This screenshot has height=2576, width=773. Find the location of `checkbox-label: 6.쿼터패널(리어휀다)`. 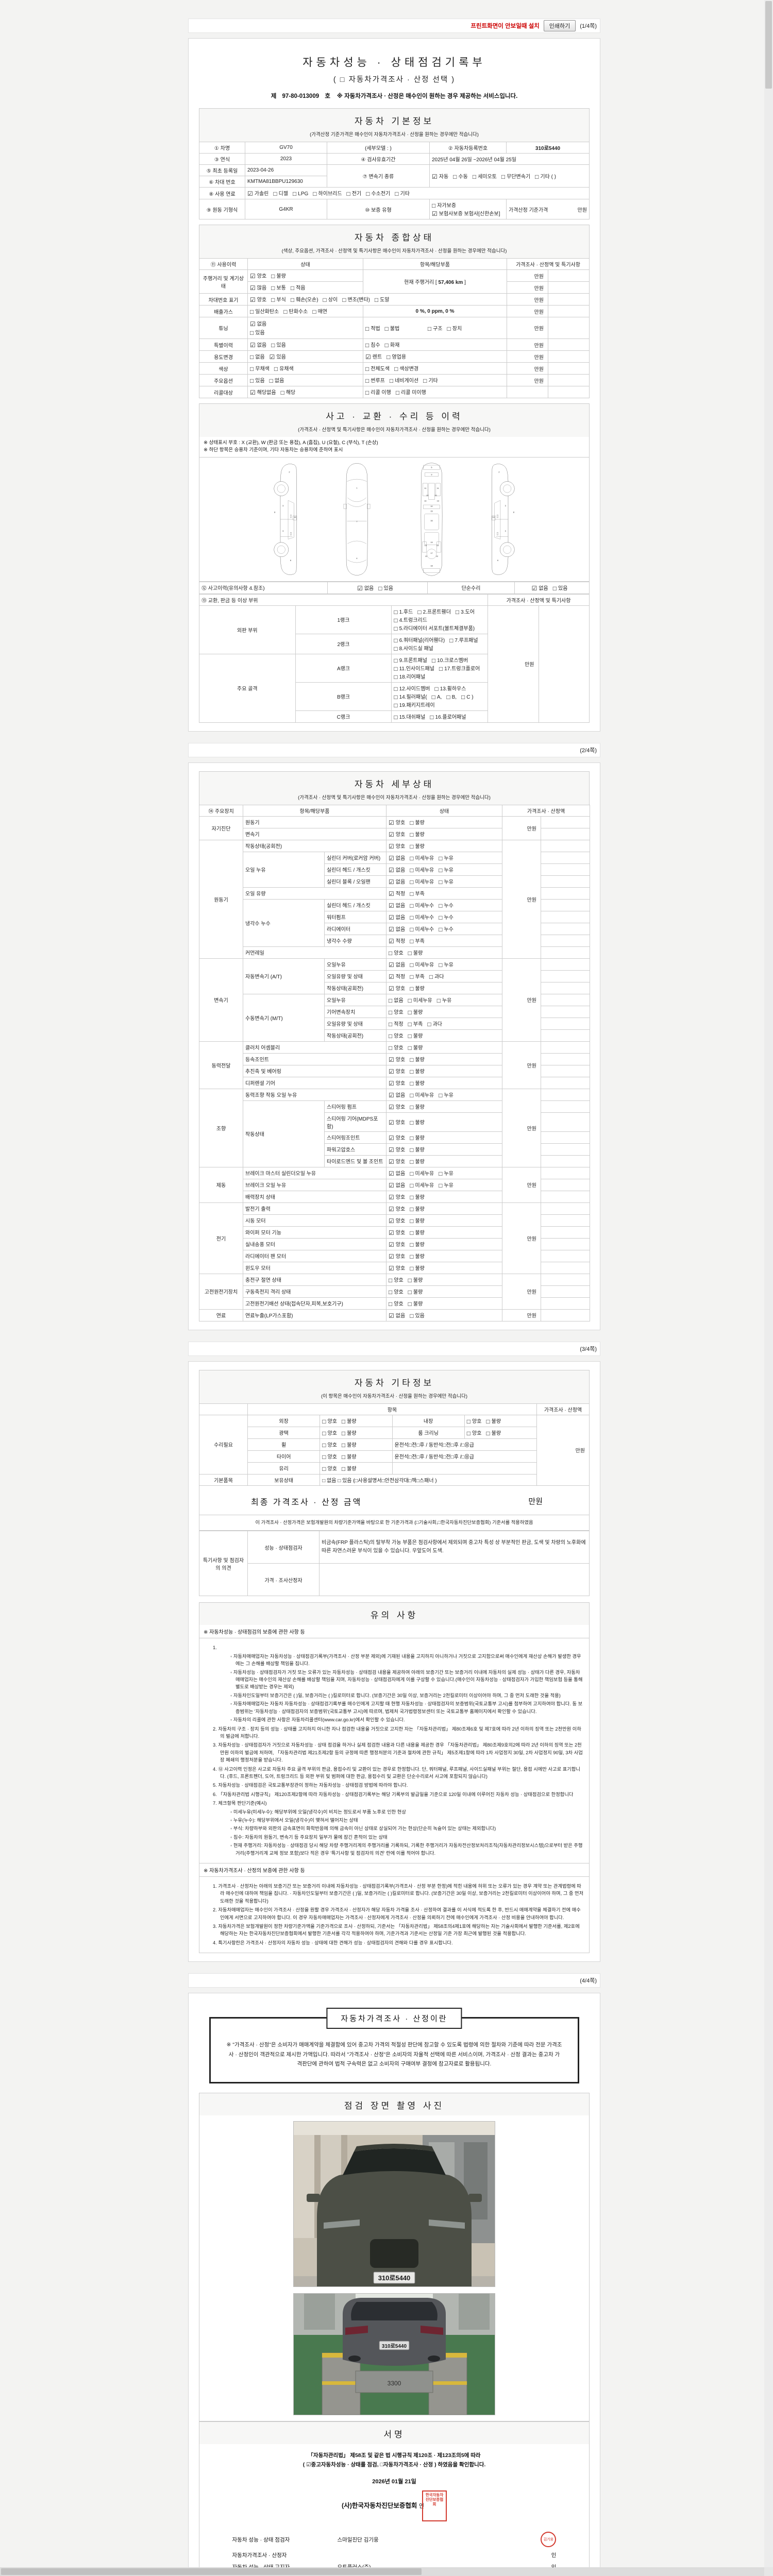

checkbox-label: 6.쿼터패널(리어휀다) is located at coordinates (422, 640).